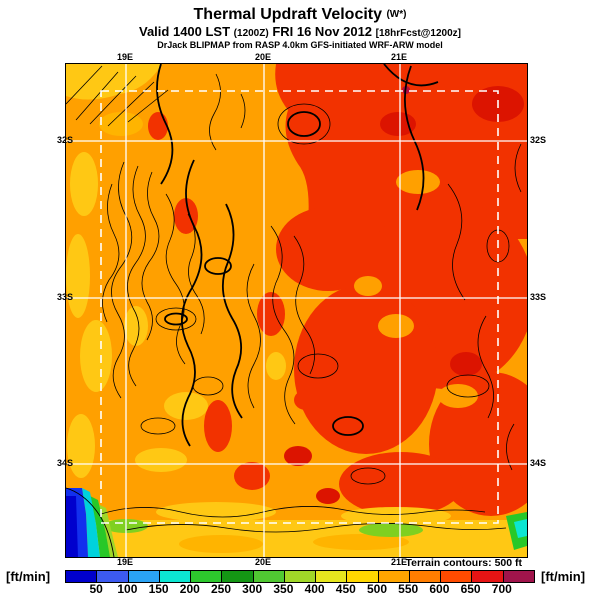 The height and width of the screenshot is (600, 600). What do you see at coordinates (288, 14) in the screenshot?
I see `title-text: Thermal Updraft Velocity` at bounding box center [288, 14].